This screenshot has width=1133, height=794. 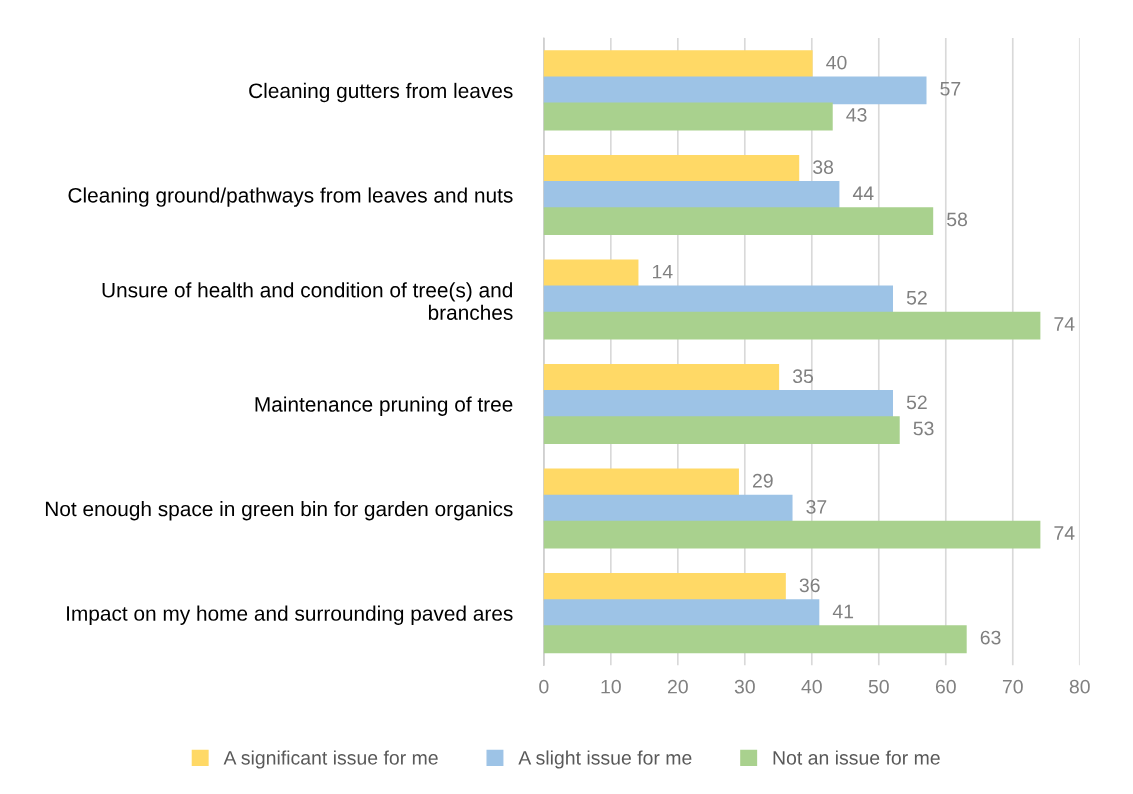 What do you see at coordinates (744, 686) in the screenshot?
I see `x-tick-label: 30` at bounding box center [744, 686].